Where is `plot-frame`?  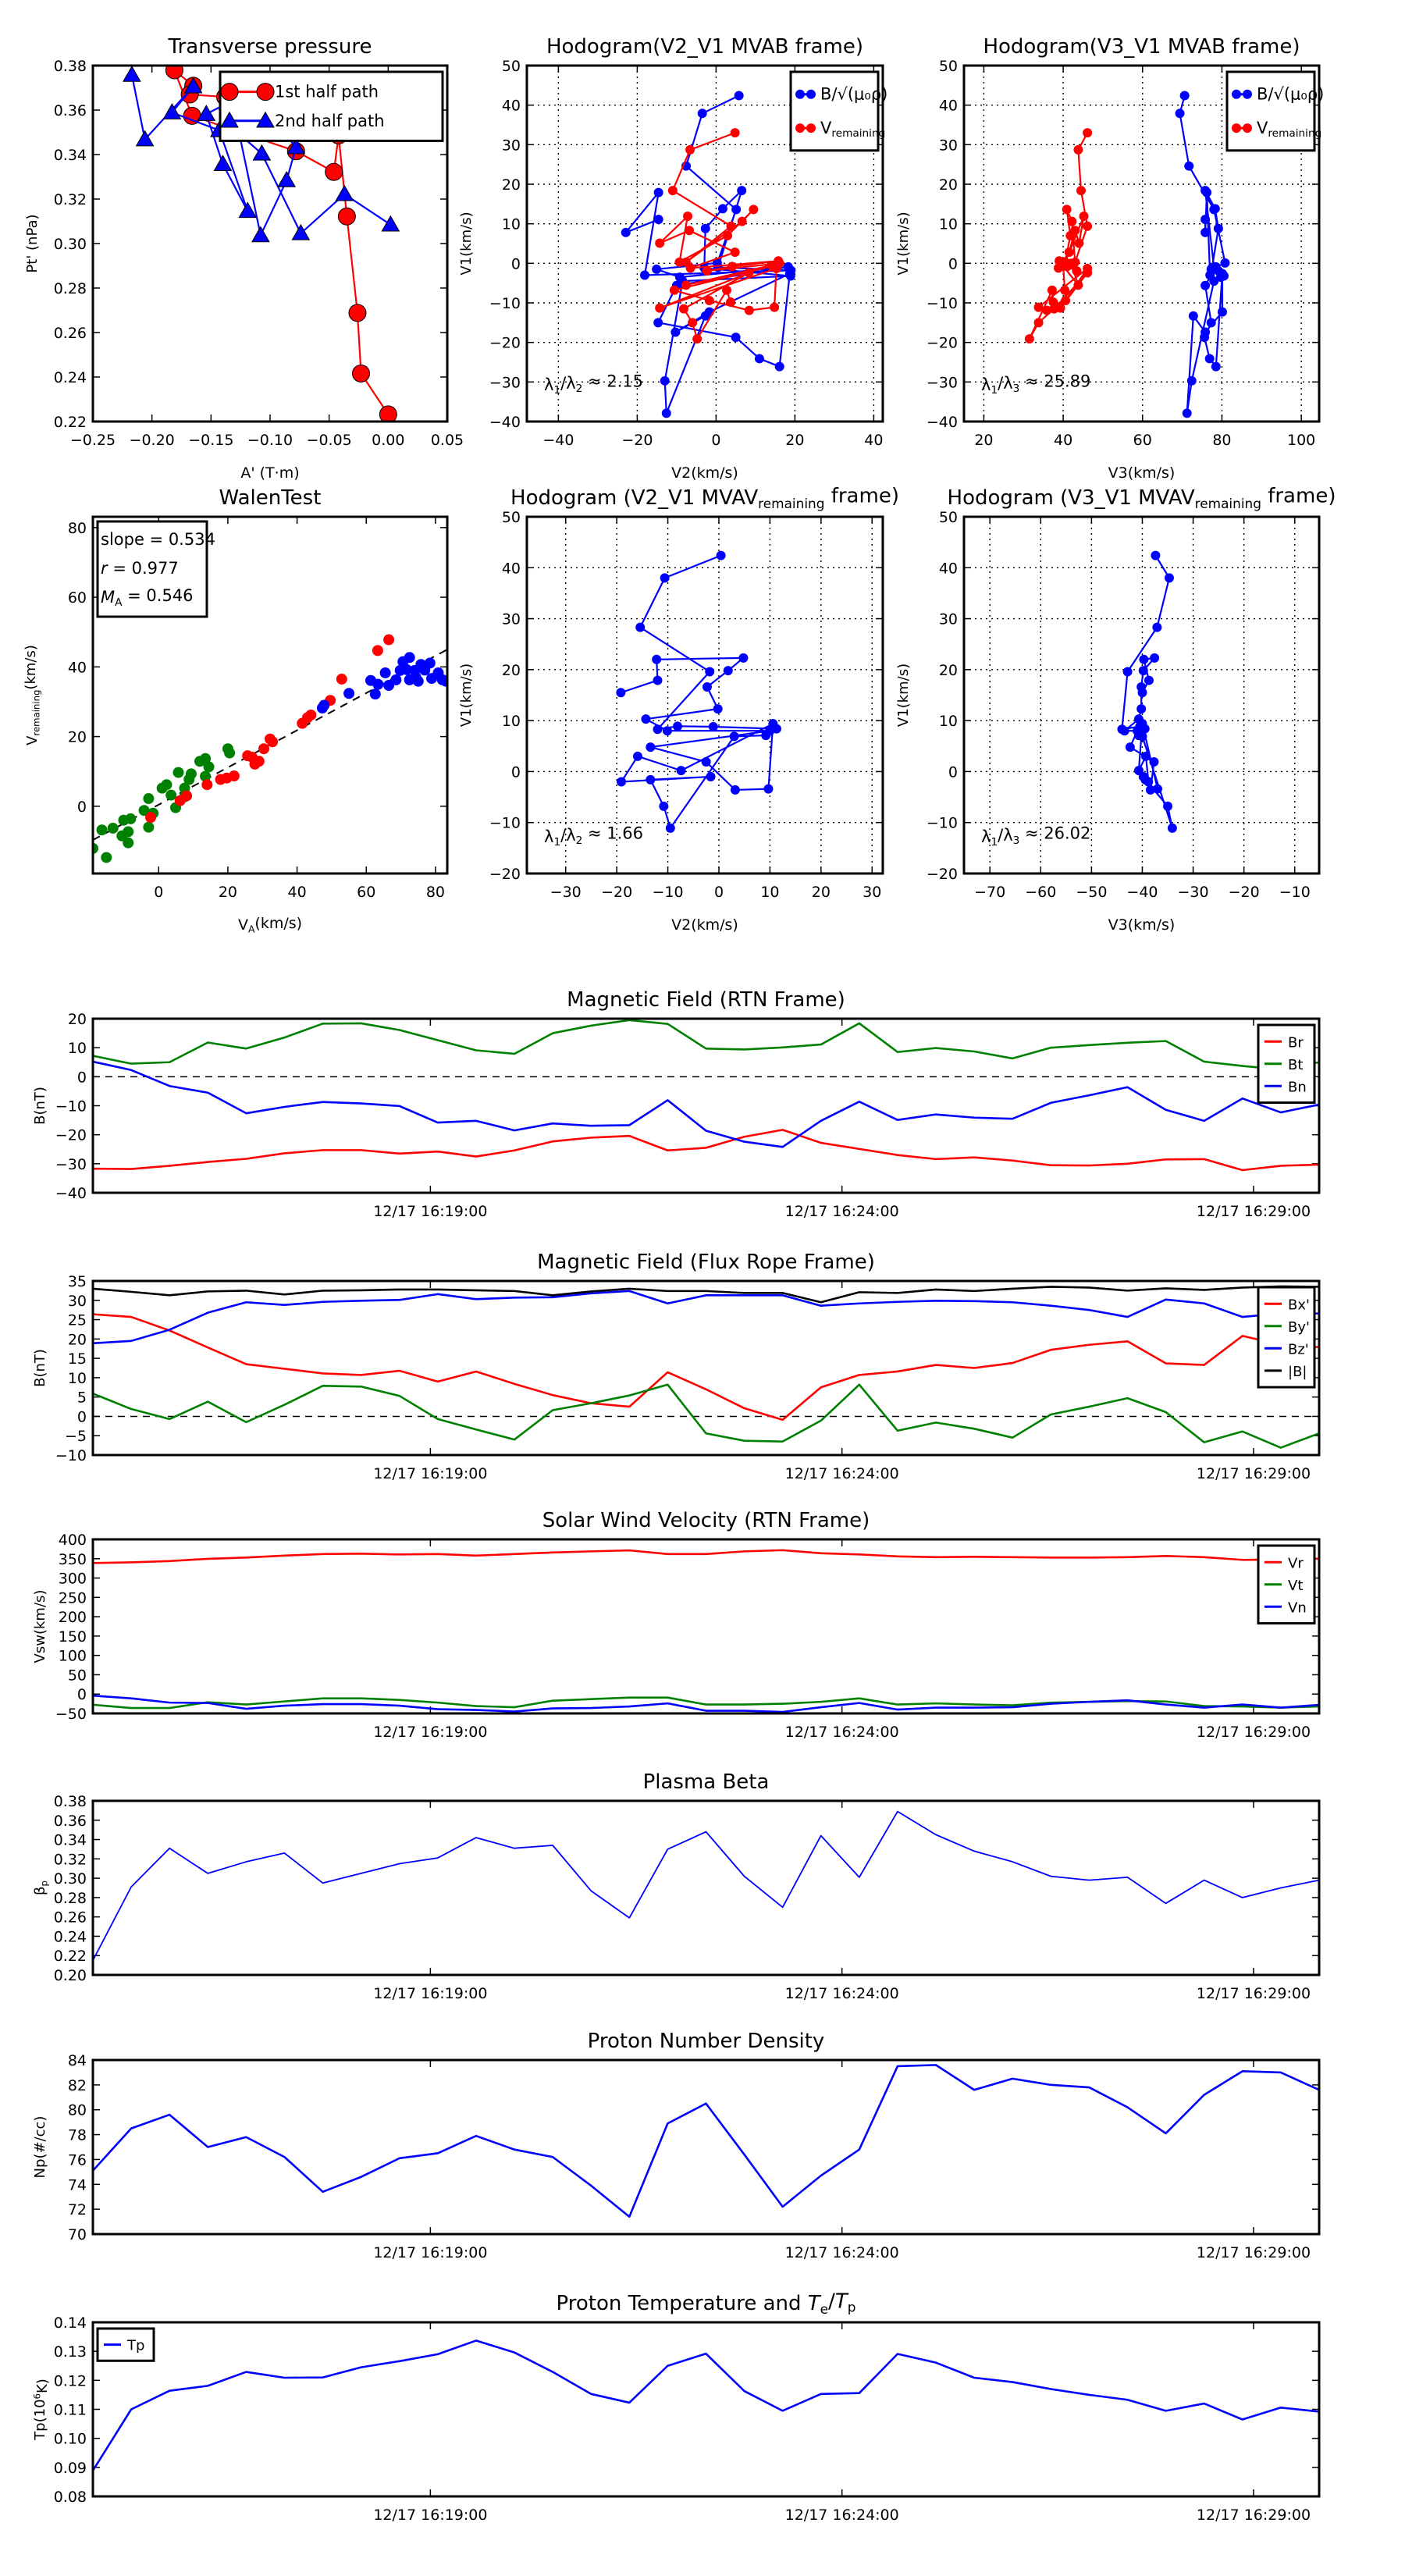 plot-frame is located at coordinates (706, 1368).